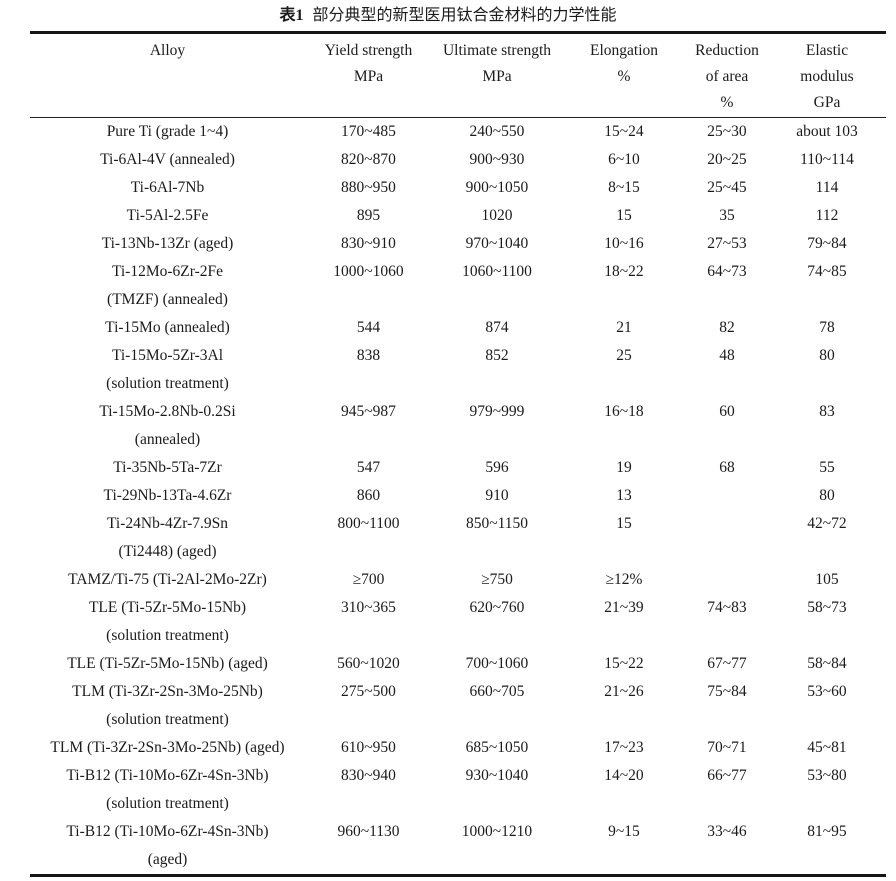  I want to click on reduction-of-area-cell: 35, so click(727, 215).